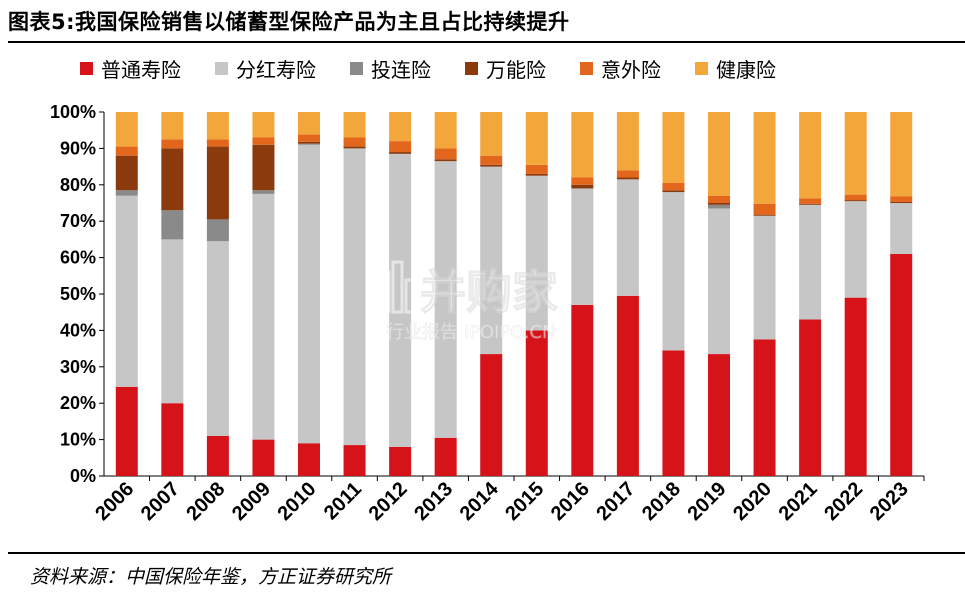 Image resolution: width=965 pixels, height=602 pixels. What do you see at coordinates (707, 501) in the screenshot?
I see `x-tick-label: 2019` at bounding box center [707, 501].